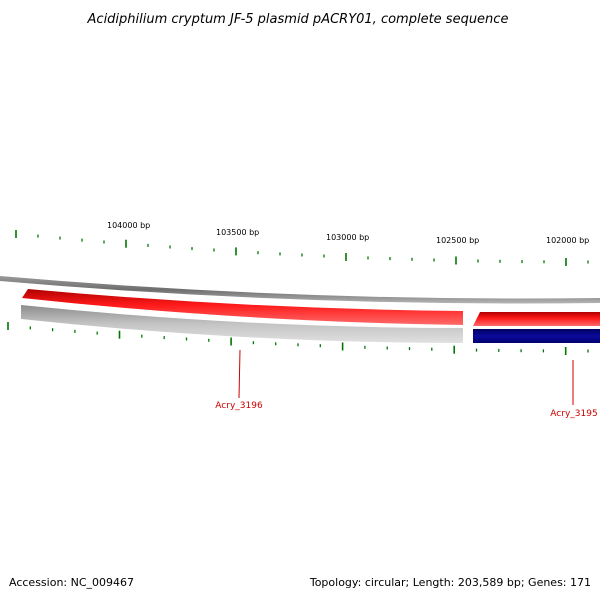 Image resolution: width=600 pixels, height=600 pixels. What do you see at coordinates (302, 248) in the screenshot?
I see `outer-tick-marks` at bounding box center [302, 248].